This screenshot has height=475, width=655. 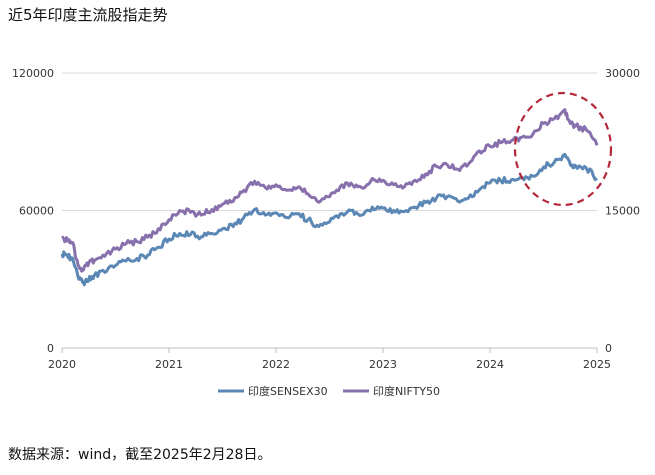 I want to click on highlight-circle, so click(x=563, y=149).